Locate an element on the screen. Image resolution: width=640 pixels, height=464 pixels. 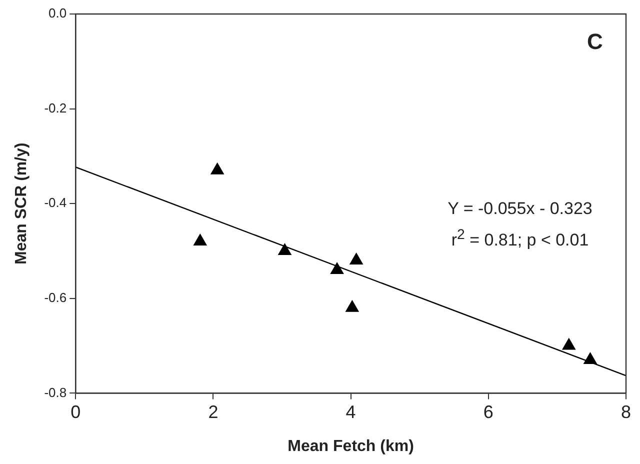
y-tick-label: -0.8 is located at coordinates (55, 392).